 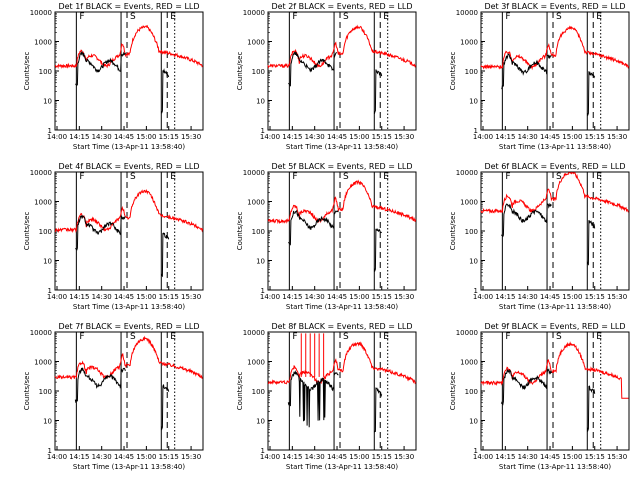 What do you see at coordinates (554, 6) in the screenshot?
I see `panel-title: Det 3f BLACK = Events, RED = LLD` at bounding box center [554, 6].